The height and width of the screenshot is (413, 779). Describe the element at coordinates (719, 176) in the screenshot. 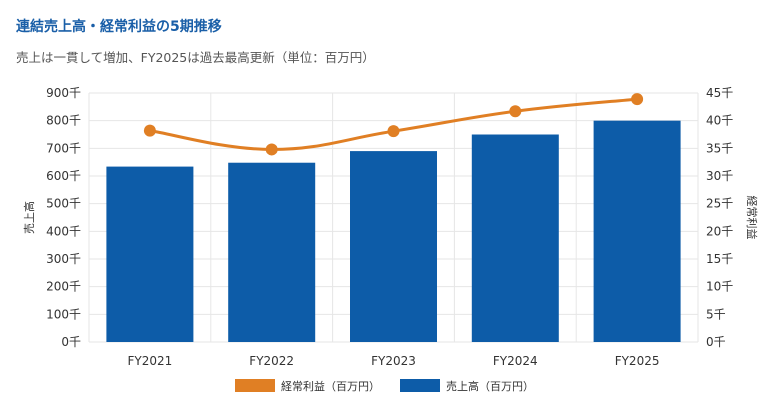

I see `y-right-tick-label: 30千` at that location.